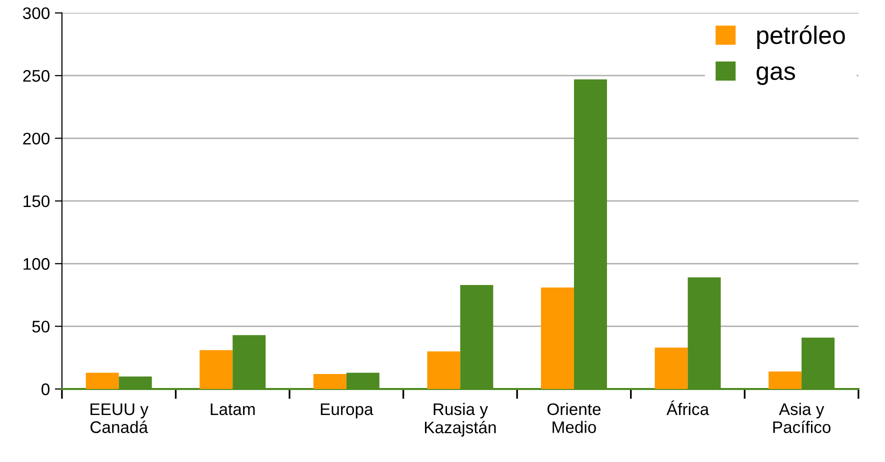 The height and width of the screenshot is (462, 885). Describe the element at coordinates (688, 408) in the screenshot. I see `x-tick-label: África` at that location.